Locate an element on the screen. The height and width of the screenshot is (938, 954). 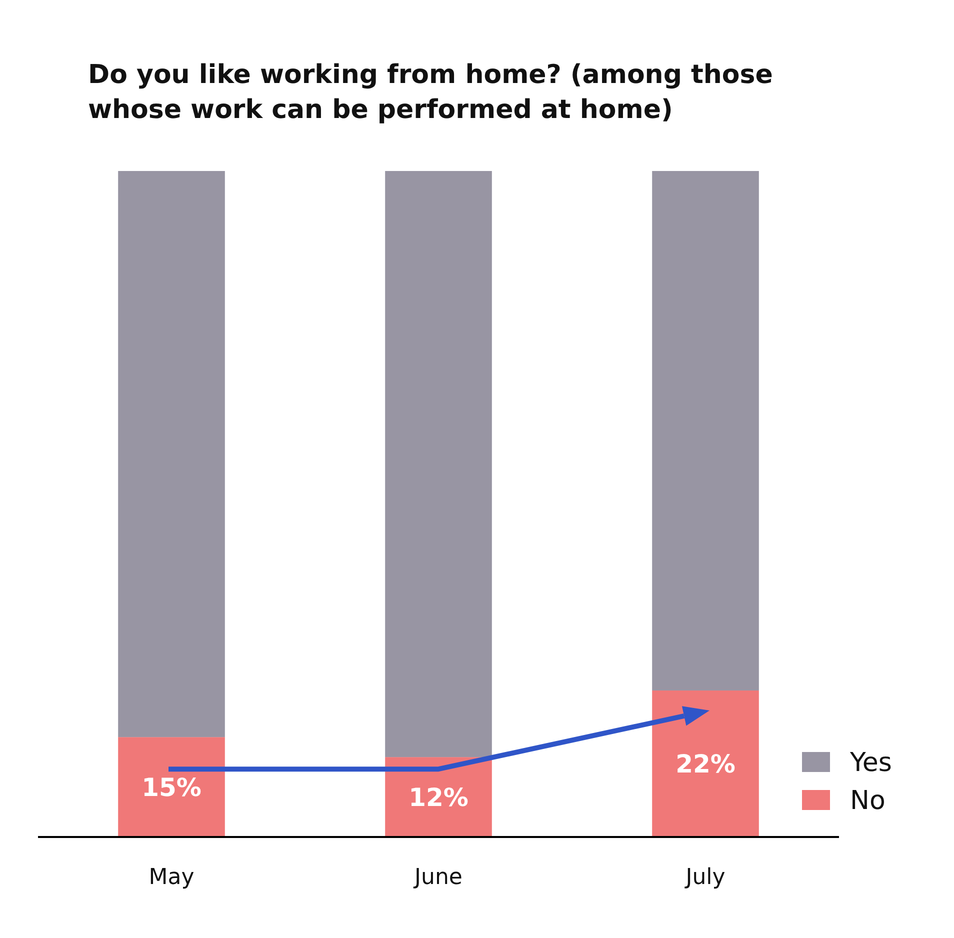
legend-label: No is located at coordinates (868, 801).